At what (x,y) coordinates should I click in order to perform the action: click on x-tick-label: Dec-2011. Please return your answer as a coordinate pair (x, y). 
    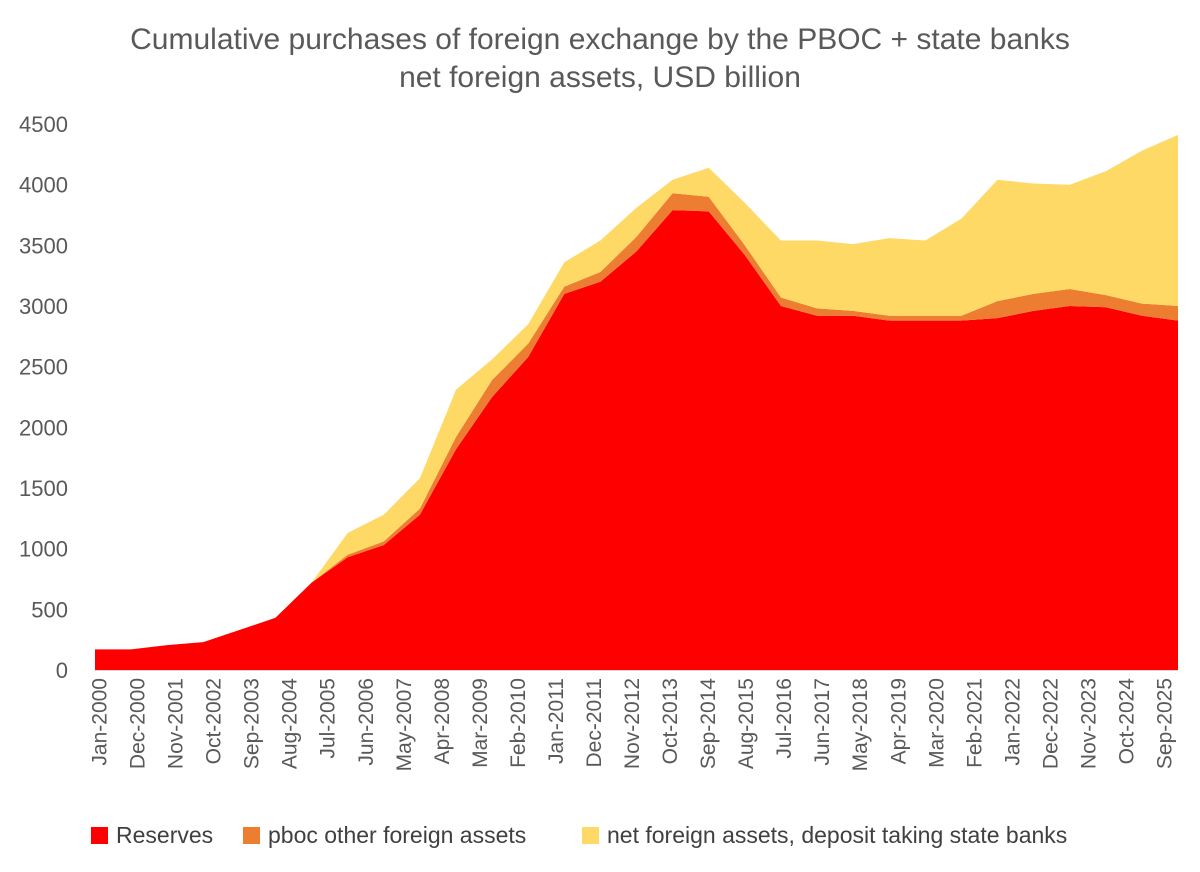
    Looking at the image, I should click on (594, 723).